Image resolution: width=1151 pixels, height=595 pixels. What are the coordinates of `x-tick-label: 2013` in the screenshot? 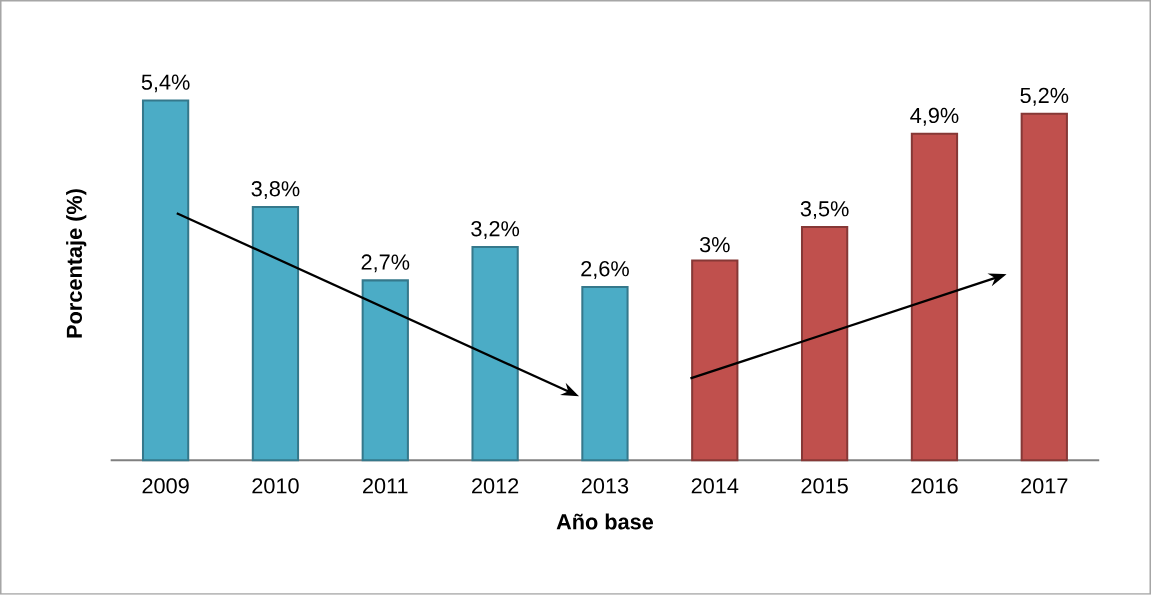 It's located at (605, 486).